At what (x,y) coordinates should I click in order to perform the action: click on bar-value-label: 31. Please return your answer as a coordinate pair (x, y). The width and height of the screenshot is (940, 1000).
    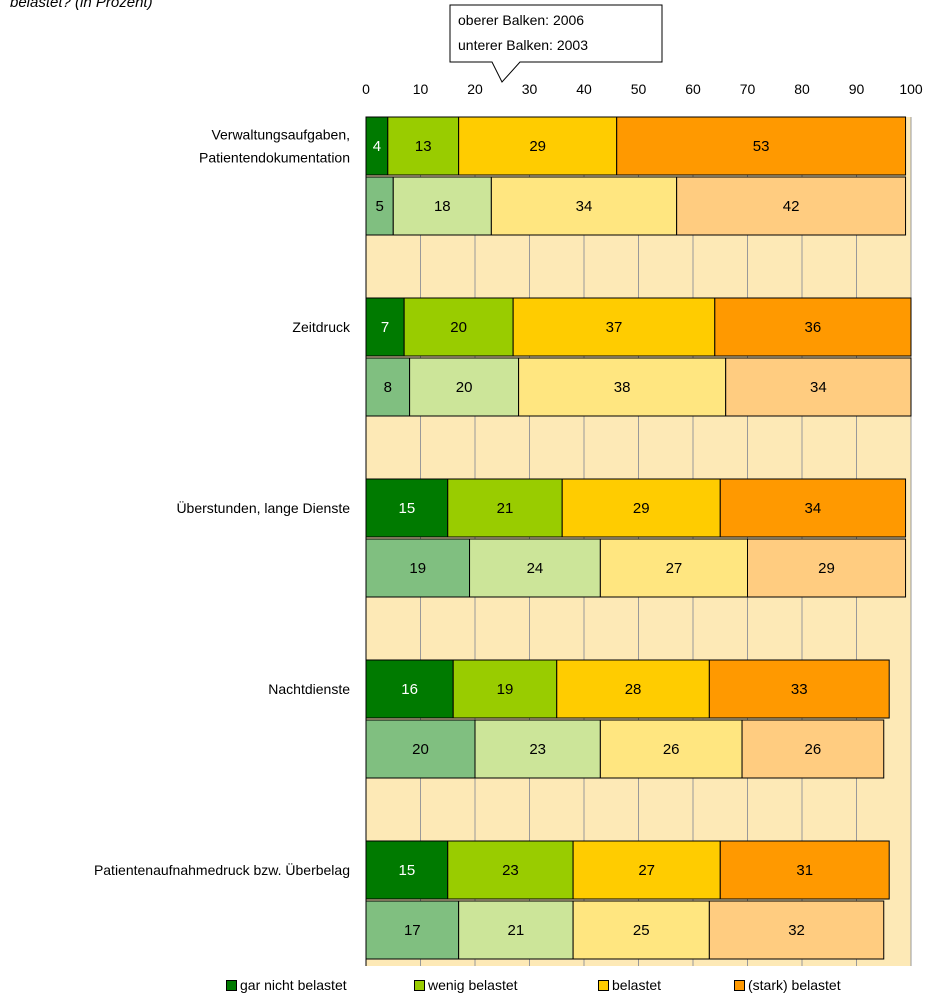
    Looking at the image, I should click on (804, 870).